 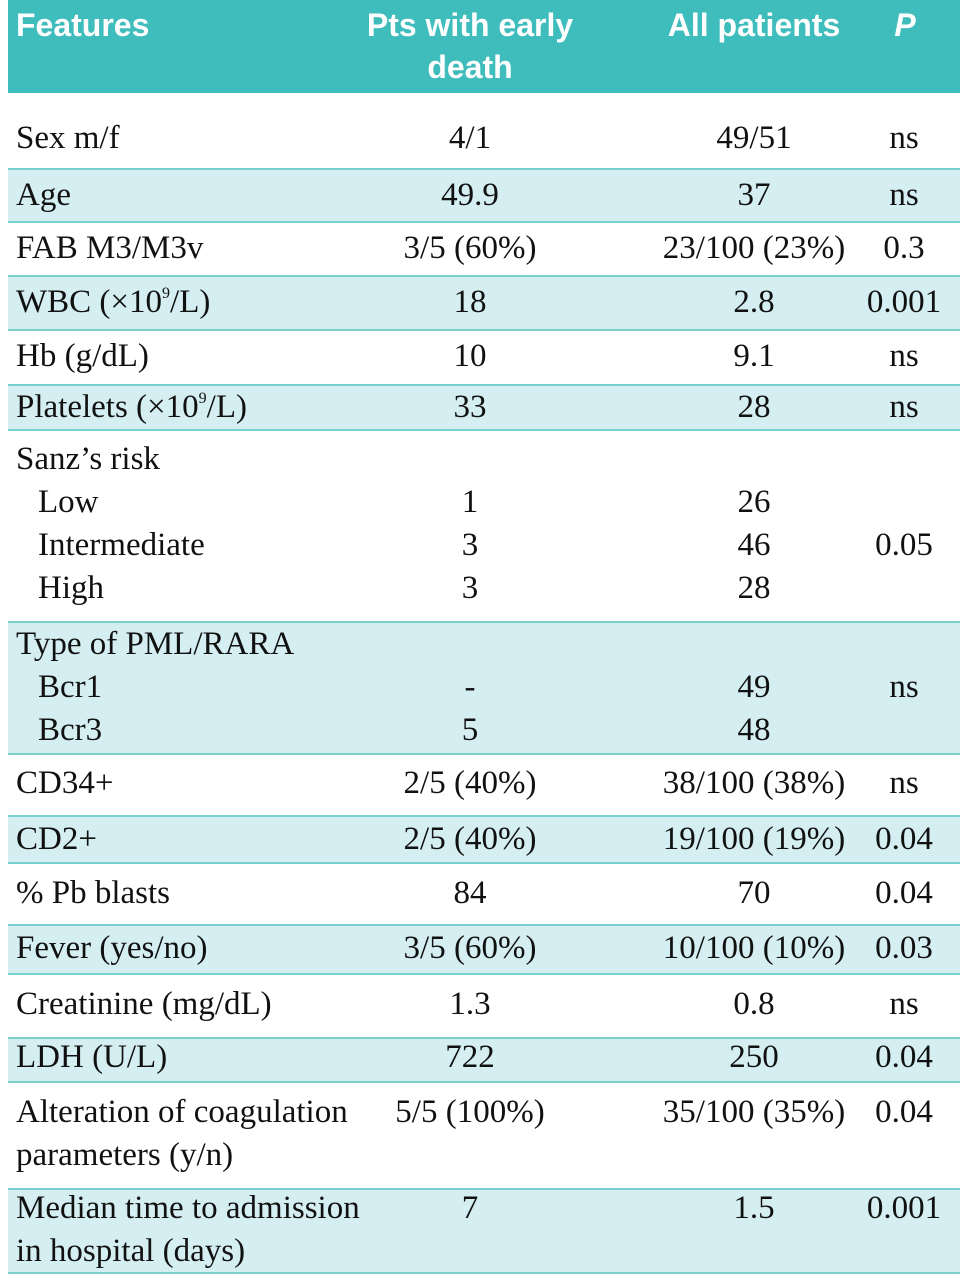 I want to click on row-label: CD34+, so click(x=65, y=783).